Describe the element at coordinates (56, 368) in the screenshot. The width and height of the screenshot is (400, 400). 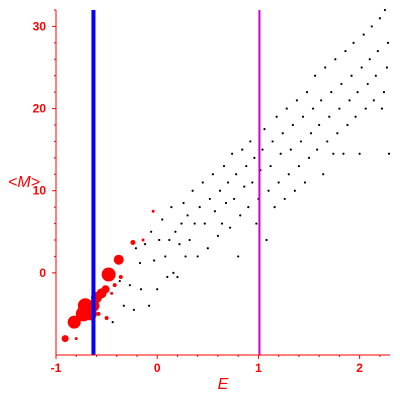
I see `x-tick-label-0: -1` at that location.